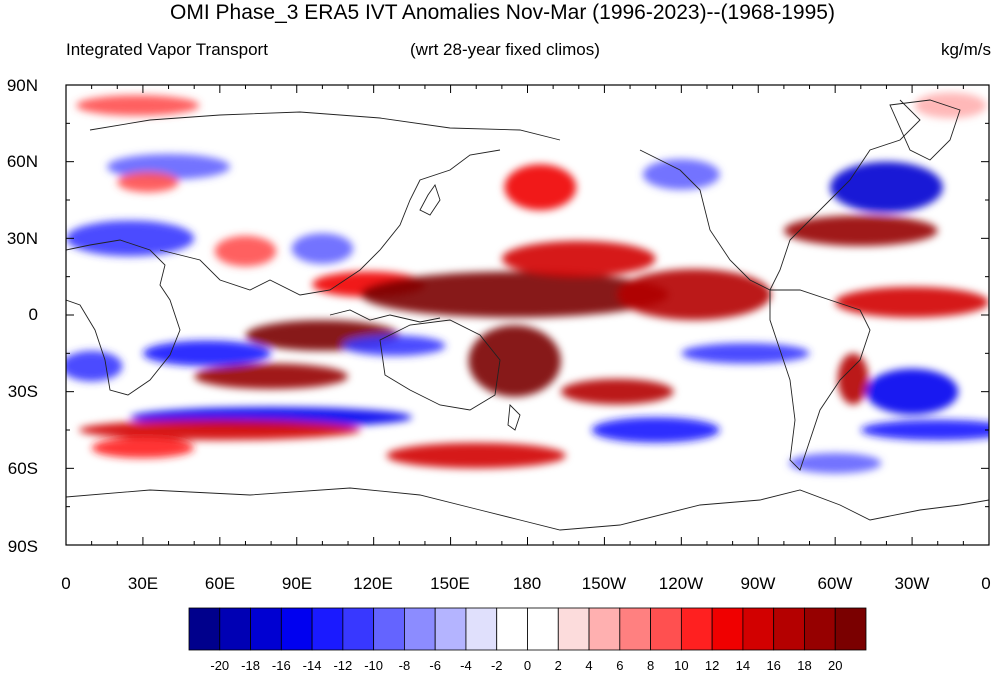 This screenshot has height=676, width=1005. I want to click on lon-label-0: 0, so click(66, 583).